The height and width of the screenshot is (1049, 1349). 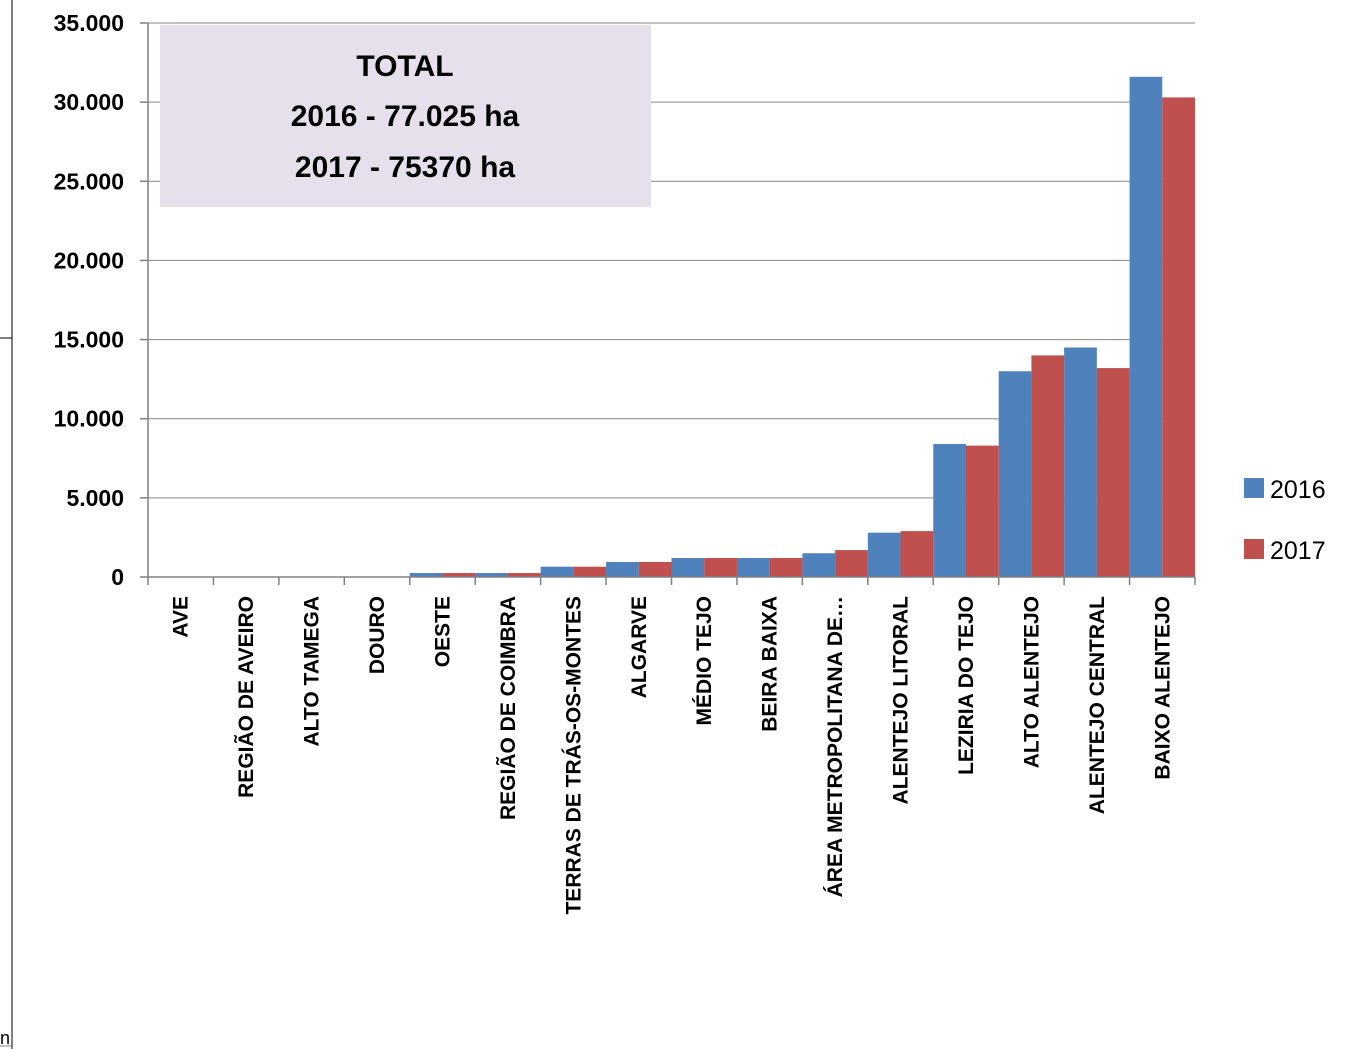 I want to click on margin-glyph: n, so click(x=5, y=1038).